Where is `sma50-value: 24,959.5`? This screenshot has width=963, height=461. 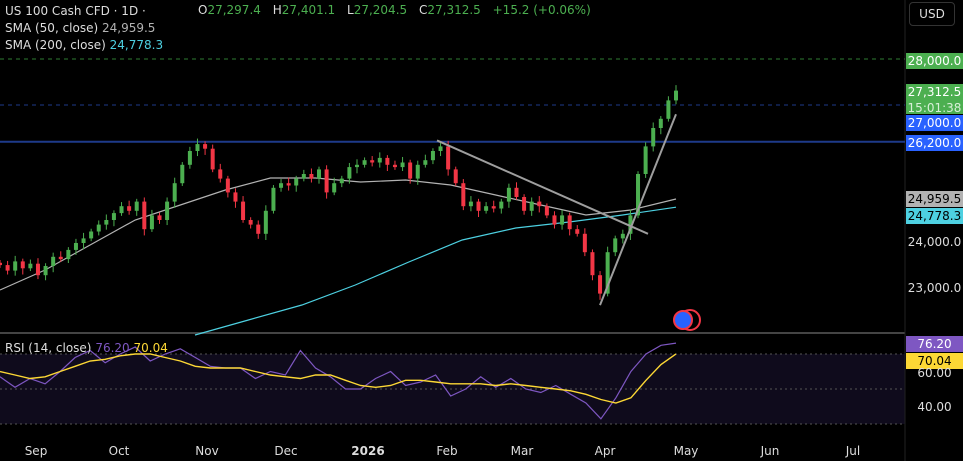 sma50-value: 24,959.5 is located at coordinates (129, 28).